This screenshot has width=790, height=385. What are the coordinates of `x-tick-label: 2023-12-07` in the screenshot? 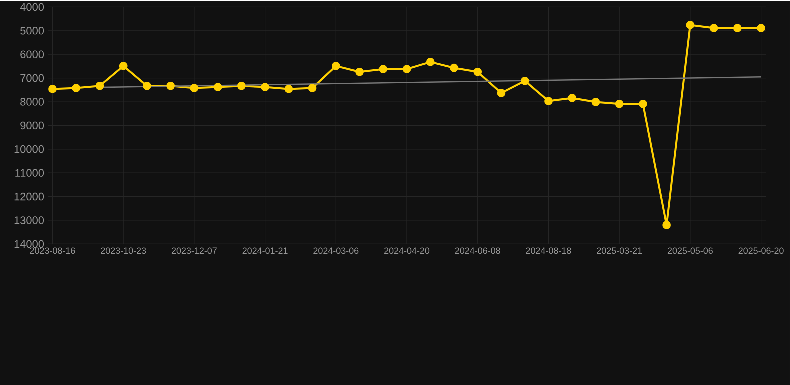 It's located at (194, 251).